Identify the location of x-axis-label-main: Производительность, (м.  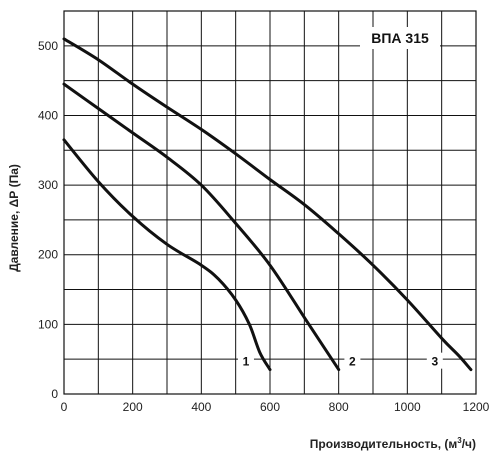
(384, 444).